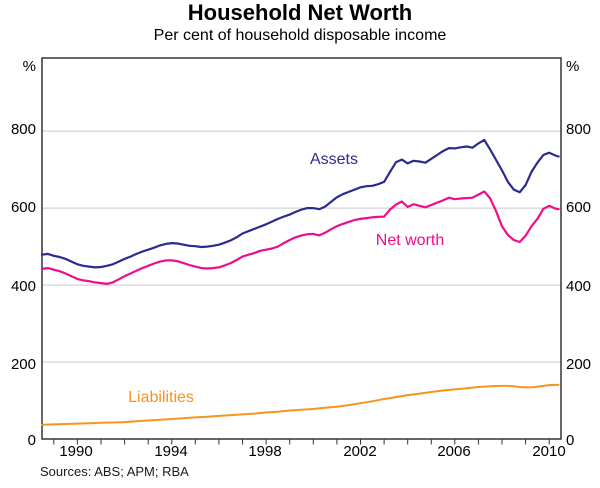  I want to click on y-axis-label-left-600: 600, so click(23, 207).